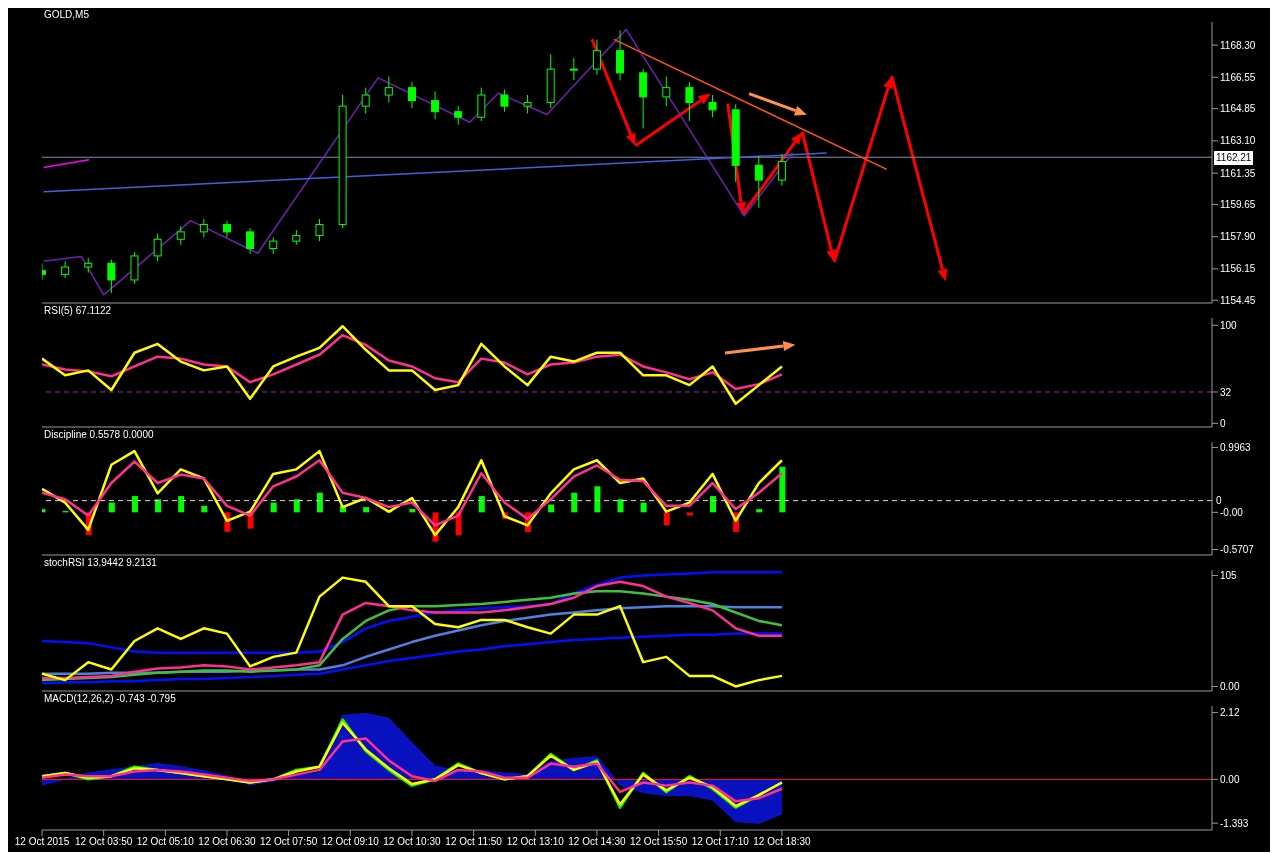 The image size is (1277, 854). Describe the element at coordinates (42, 842) in the screenshot. I see `x-tick-label: 12 Oct 2015` at that location.